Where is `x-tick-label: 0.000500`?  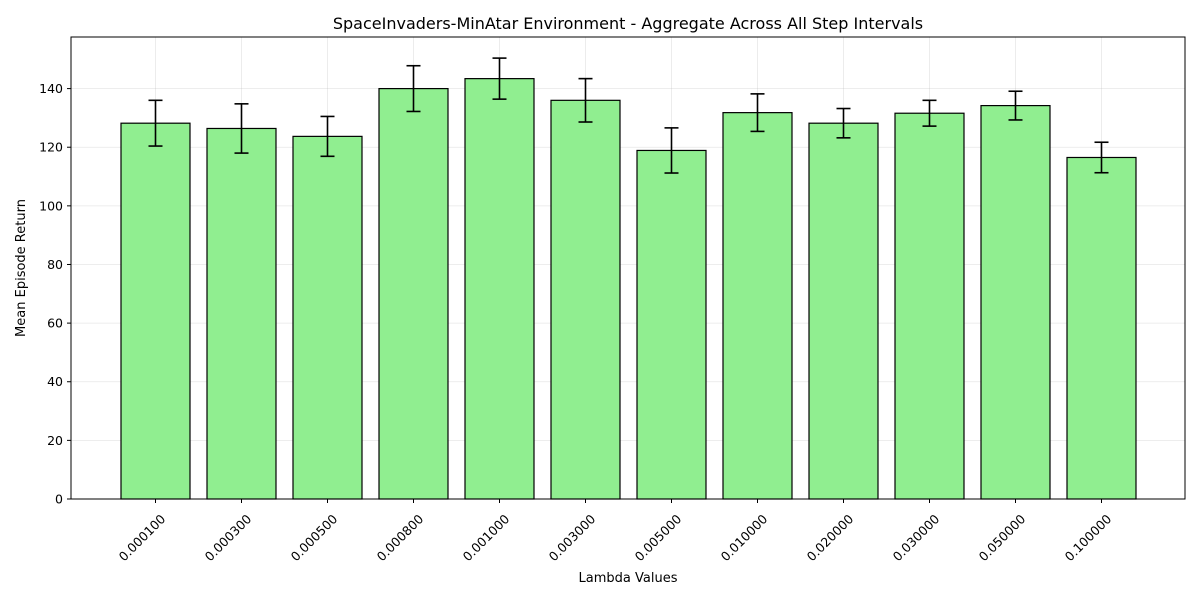
x-tick-label: 0.000500 is located at coordinates (314, 537).